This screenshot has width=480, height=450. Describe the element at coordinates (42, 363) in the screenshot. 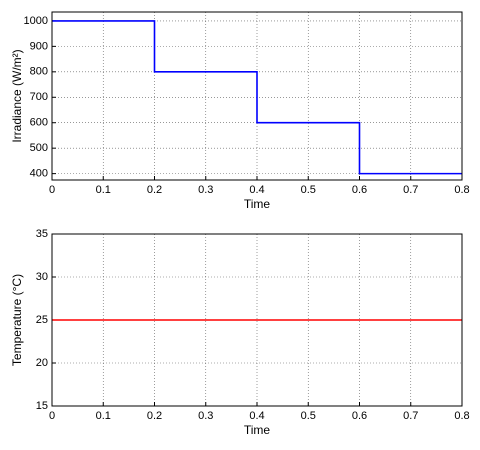

I see `y-tick-label: 20` at that location.